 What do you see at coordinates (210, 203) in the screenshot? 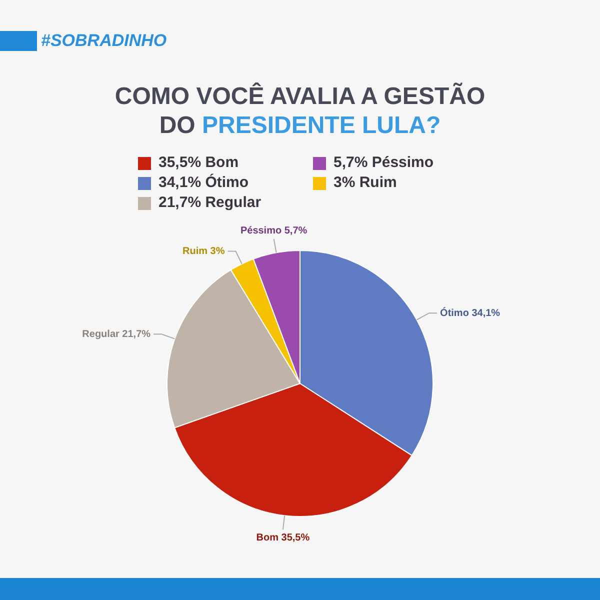
I see `legend-label: 21,7% Regular` at bounding box center [210, 203].